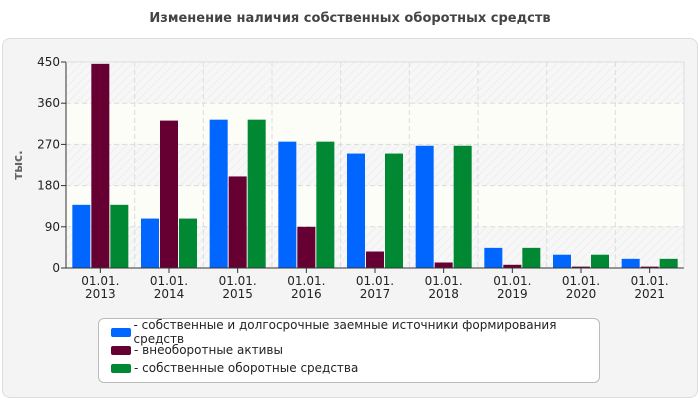 This screenshot has height=400, width=700. What do you see at coordinates (48, 186) in the screenshot?
I see `y-tick-label: 180` at bounding box center [48, 186].